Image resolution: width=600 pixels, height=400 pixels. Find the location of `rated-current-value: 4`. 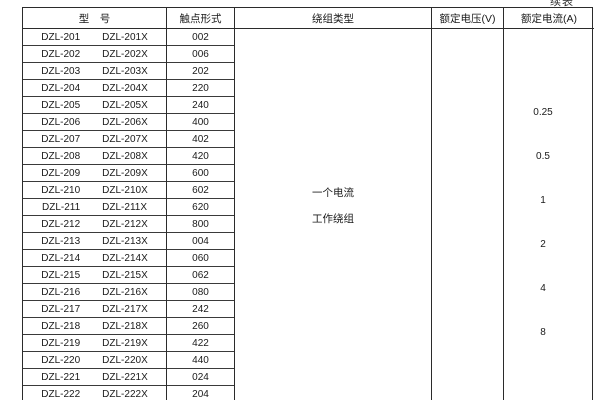

rated-current-value: 4 is located at coordinates (543, 288).